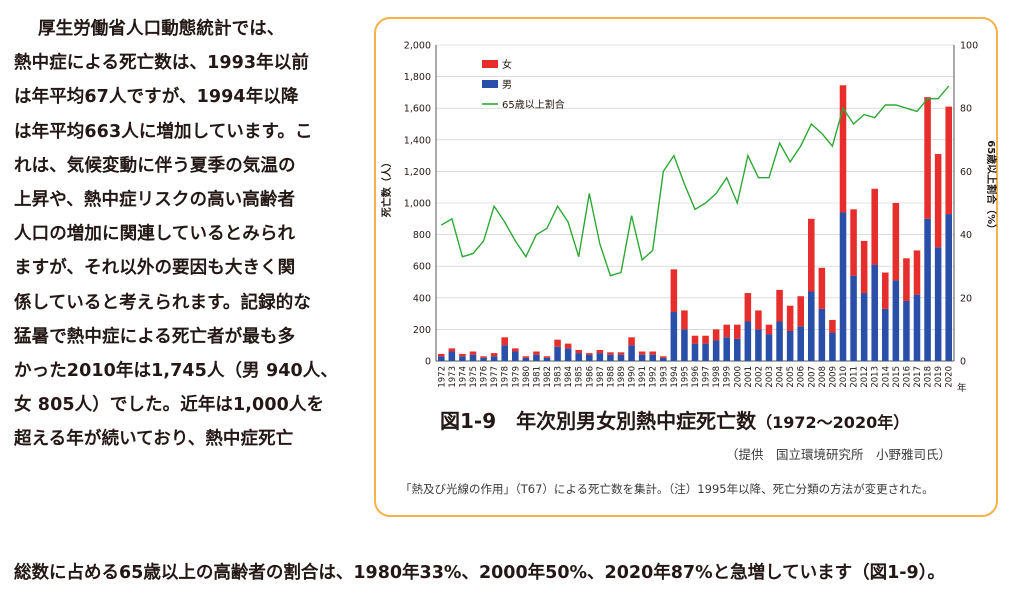 This screenshot has width=1024, height=601. Describe the element at coordinates (833, 377) in the screenshot. I see `x-tick-label: 2009` at that location.